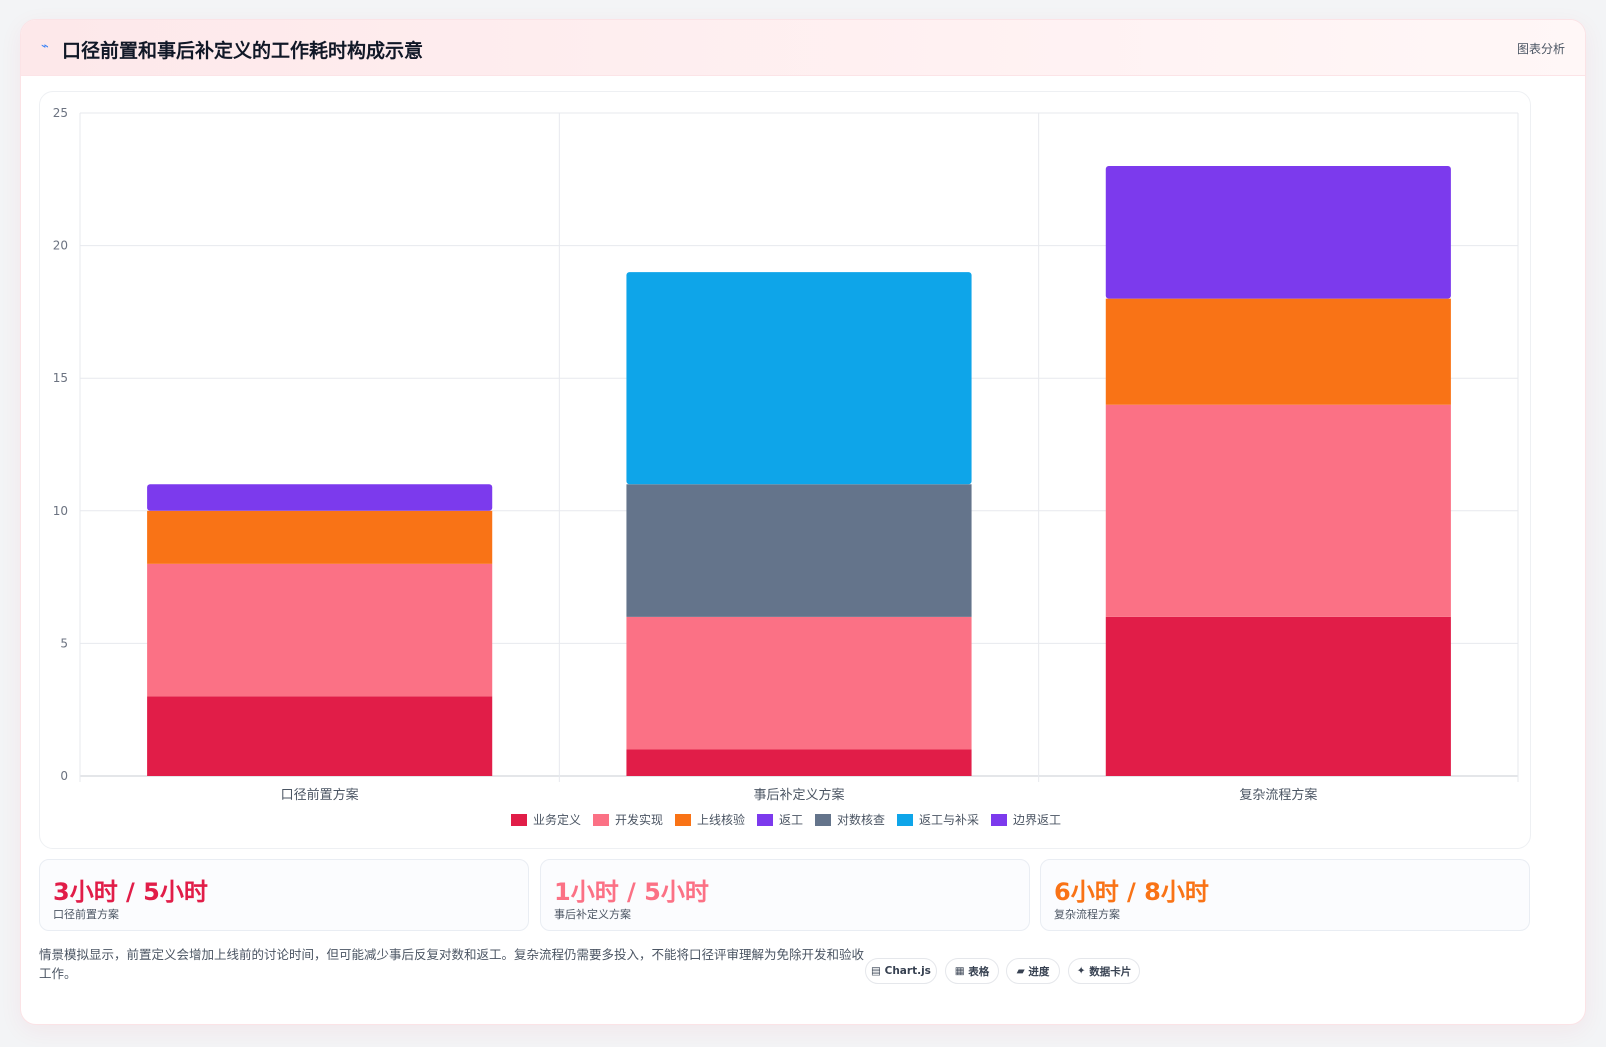 The width and height of the screenshot is (1606, 1047). I want to click on page-title: 口径前置和事后补定义的工作耗时构成示意, so click(243, 51).